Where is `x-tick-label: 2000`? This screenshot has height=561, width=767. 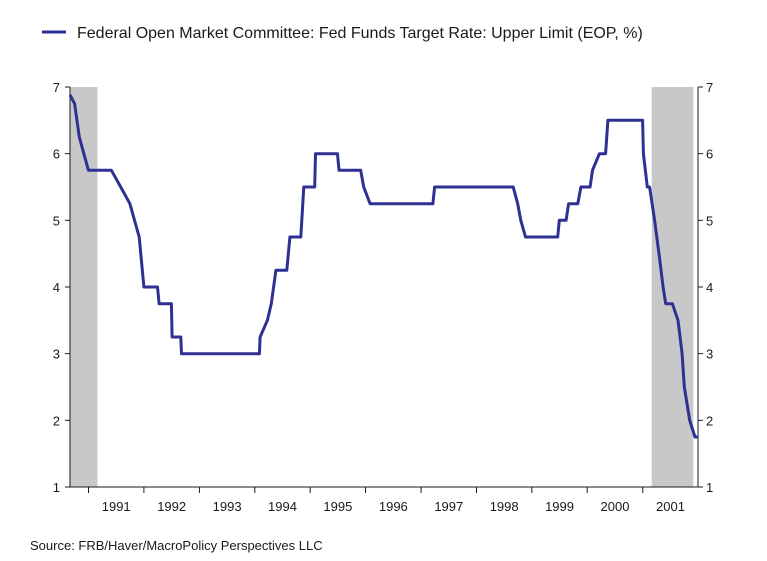
x-tick-label: 2000 is located at coordinates (615, 506).